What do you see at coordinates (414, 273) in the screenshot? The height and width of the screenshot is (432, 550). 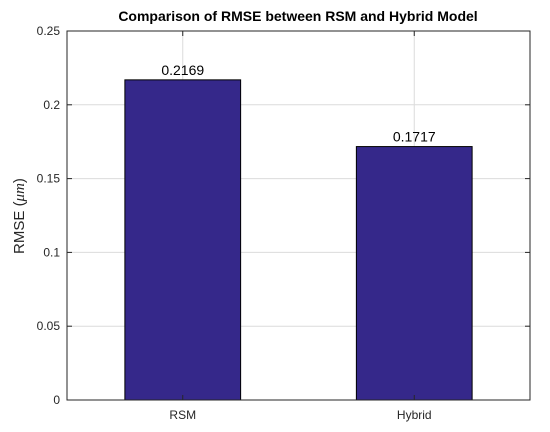 I see `bar-hybrid` at bounding box center [414, 273].